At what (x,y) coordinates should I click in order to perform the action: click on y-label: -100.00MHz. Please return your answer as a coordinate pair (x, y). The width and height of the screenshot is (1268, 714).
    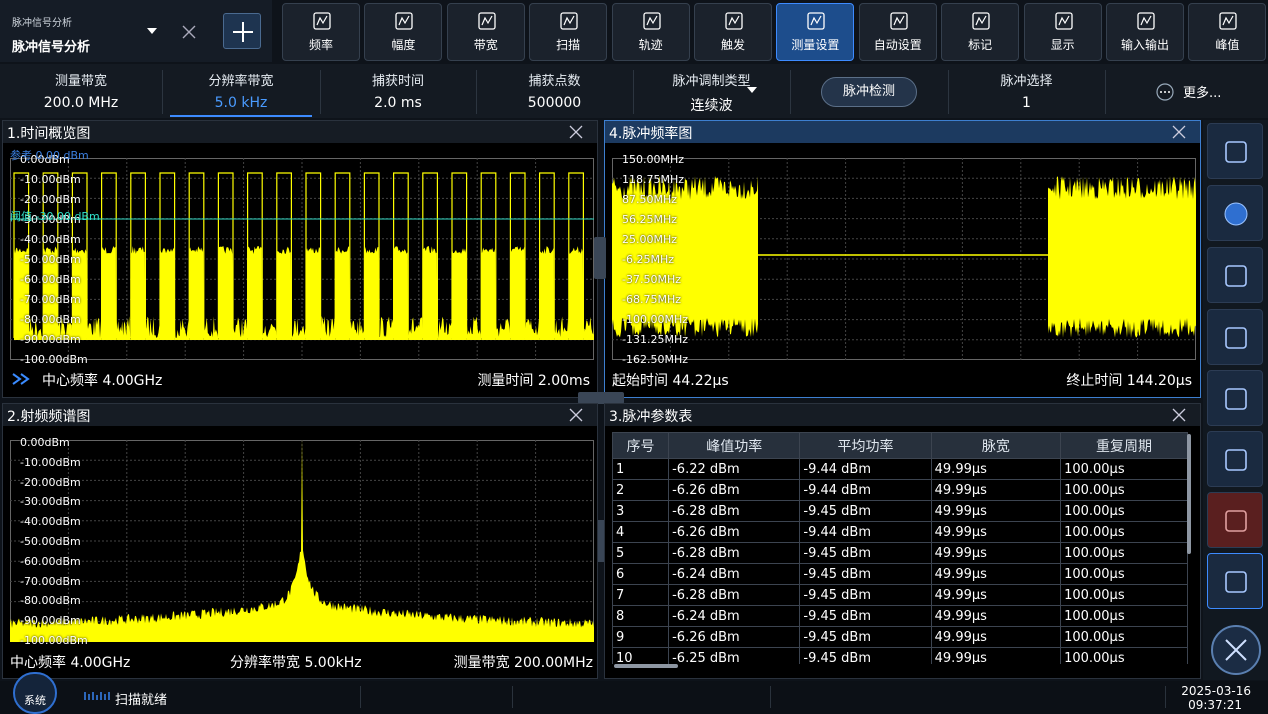
    Looking at the image, I should click on (655, 319).